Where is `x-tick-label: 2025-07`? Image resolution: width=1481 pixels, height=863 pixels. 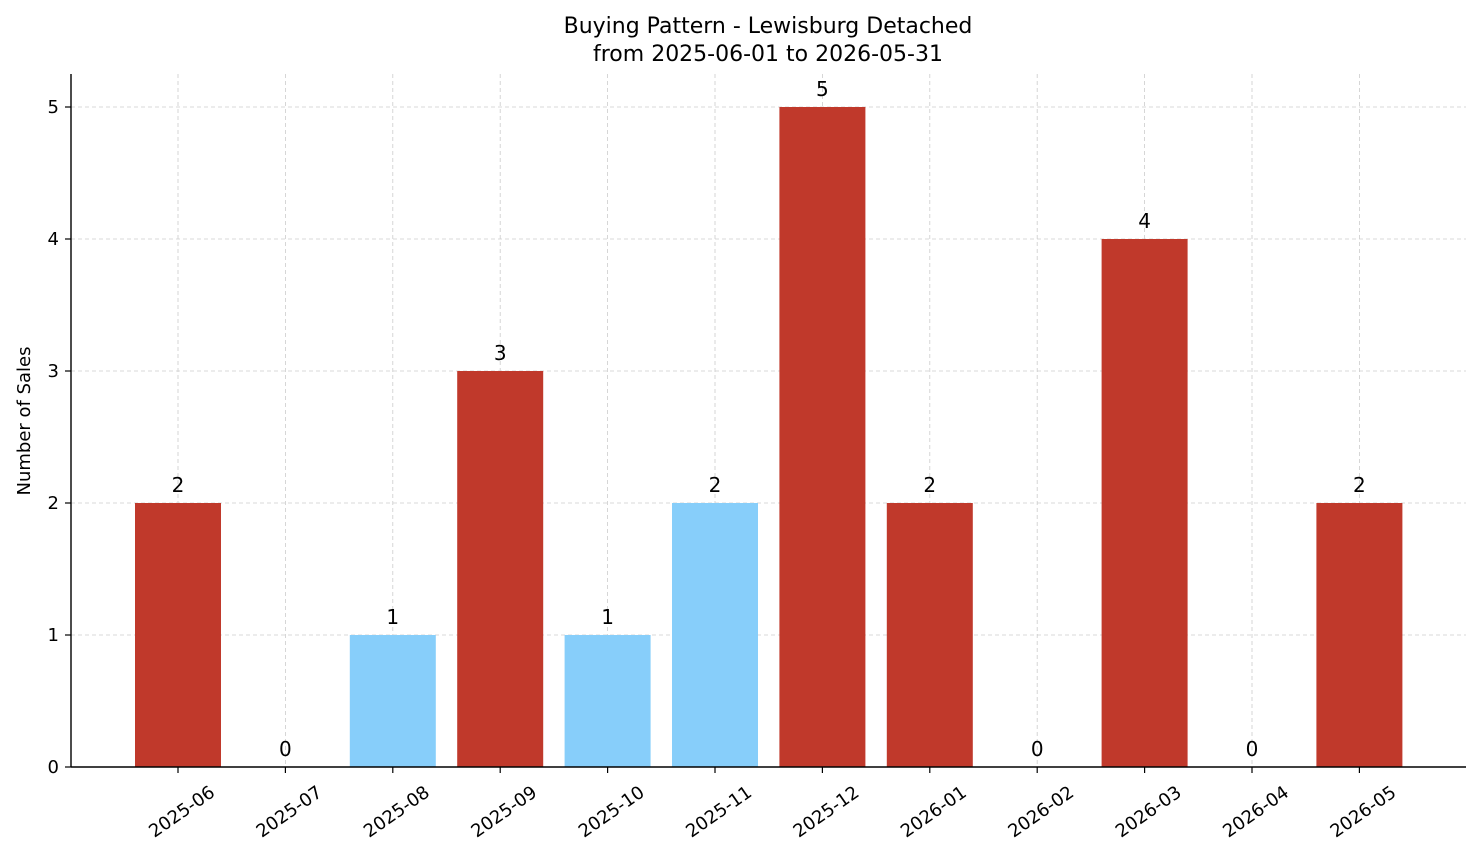 x-tick-label: 2025-07 is located at coordinates (290, 812).